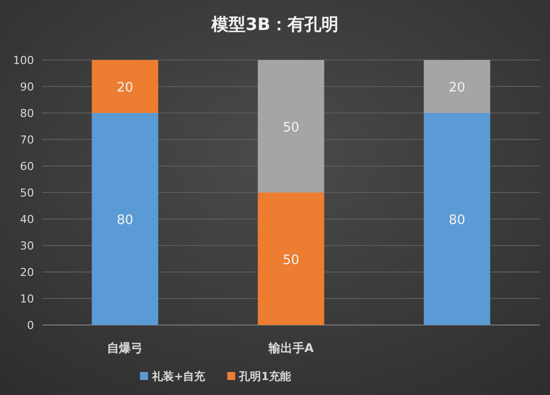 Image resolution: width=550 pixels, height=395 pixels. I want to click on x-tick-label: 输出手A, so click(290, 348).